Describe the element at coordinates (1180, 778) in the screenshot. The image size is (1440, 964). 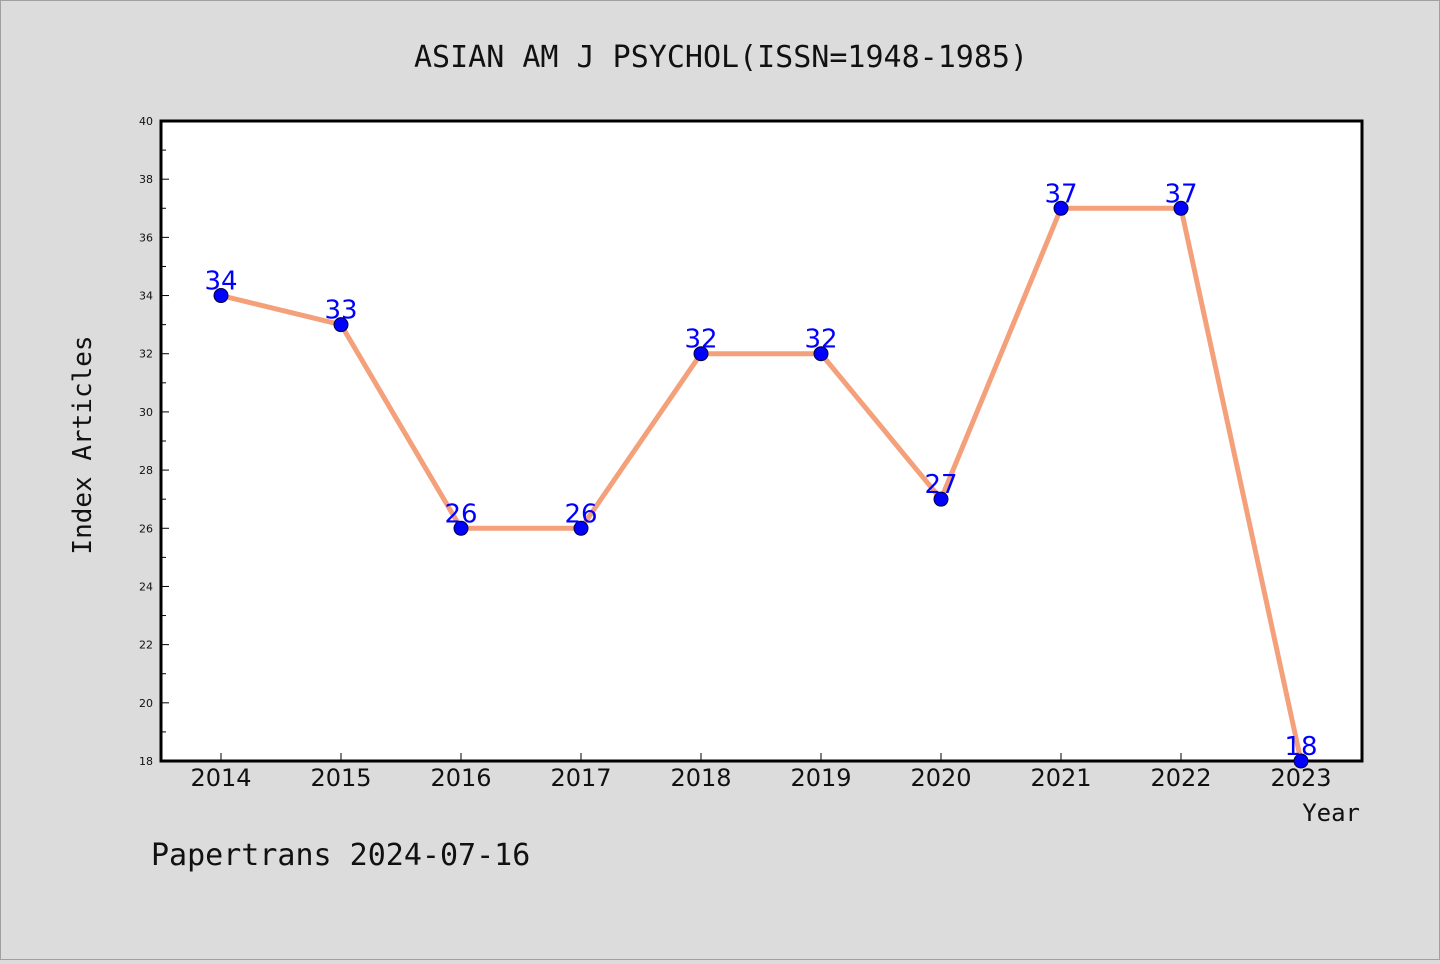
I see `x-tick-label: 2022` at that location.